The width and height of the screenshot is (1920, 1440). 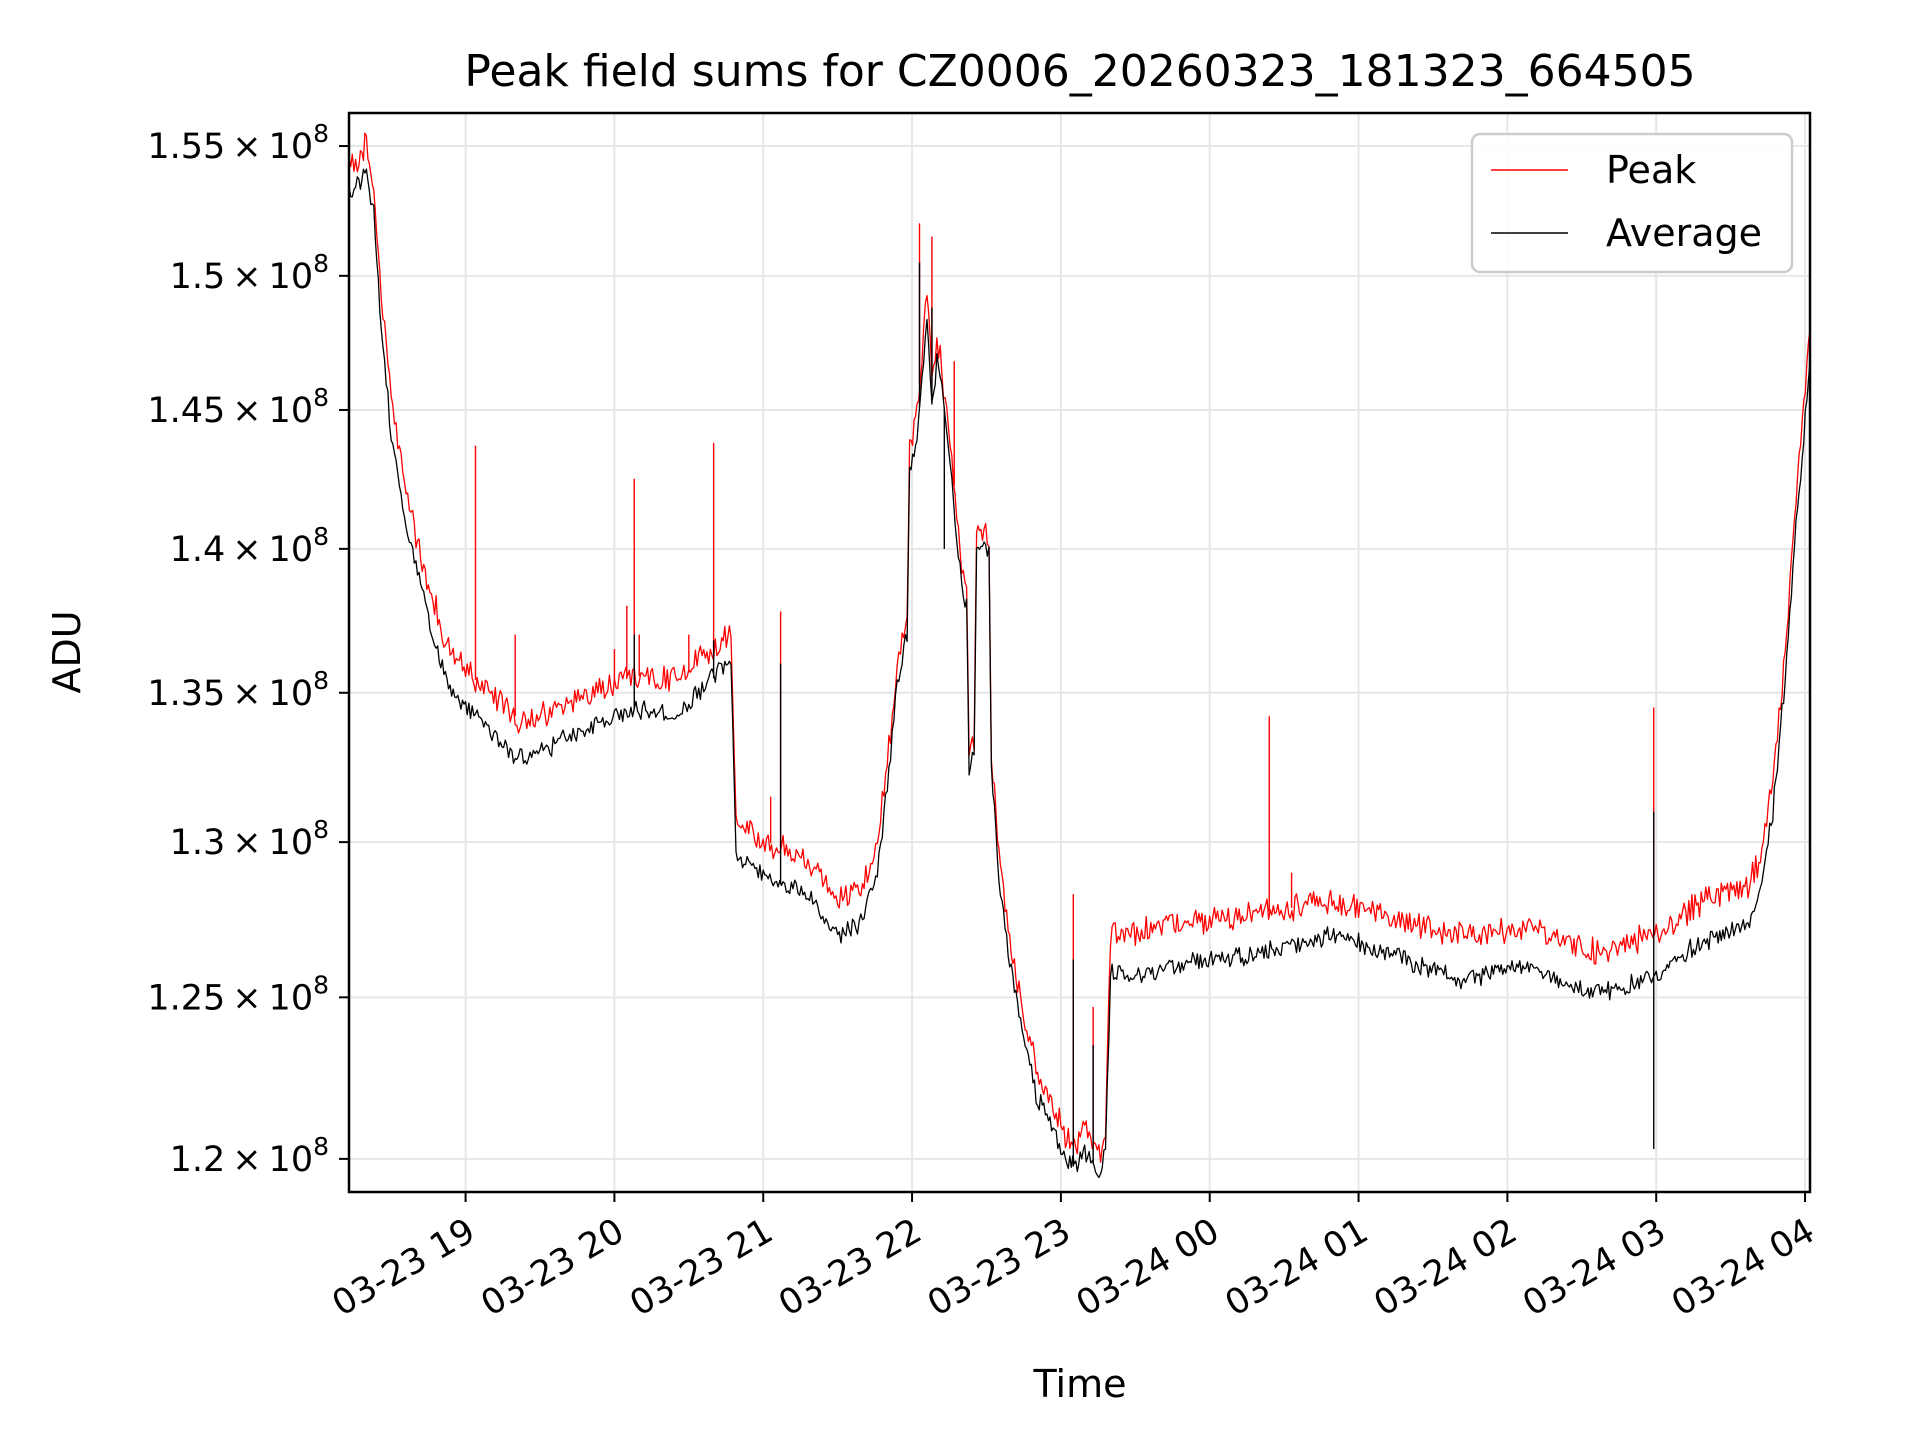 I want to click on y-tick-label: 1.55 × 10⁸, so click(x=238, y=143).